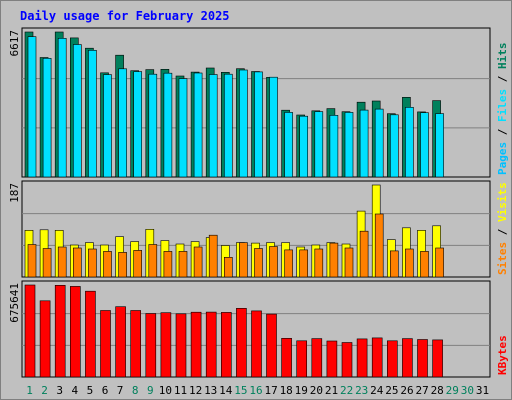 This screenshot has height=400, width=512. Describe the element at coordinates (90, 390) in the screenshot. I see `x-tick-label: 5` at that location.